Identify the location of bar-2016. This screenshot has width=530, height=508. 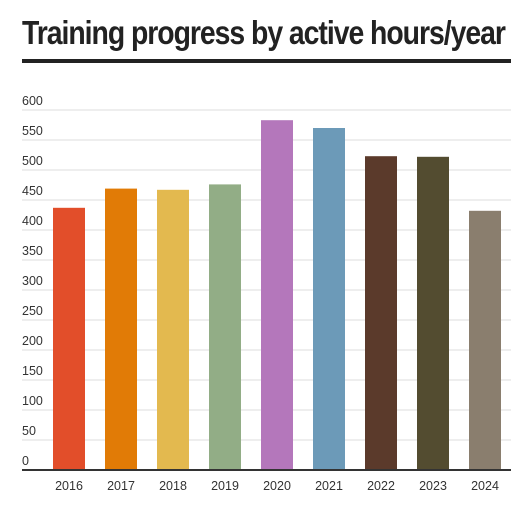
(69, 339).